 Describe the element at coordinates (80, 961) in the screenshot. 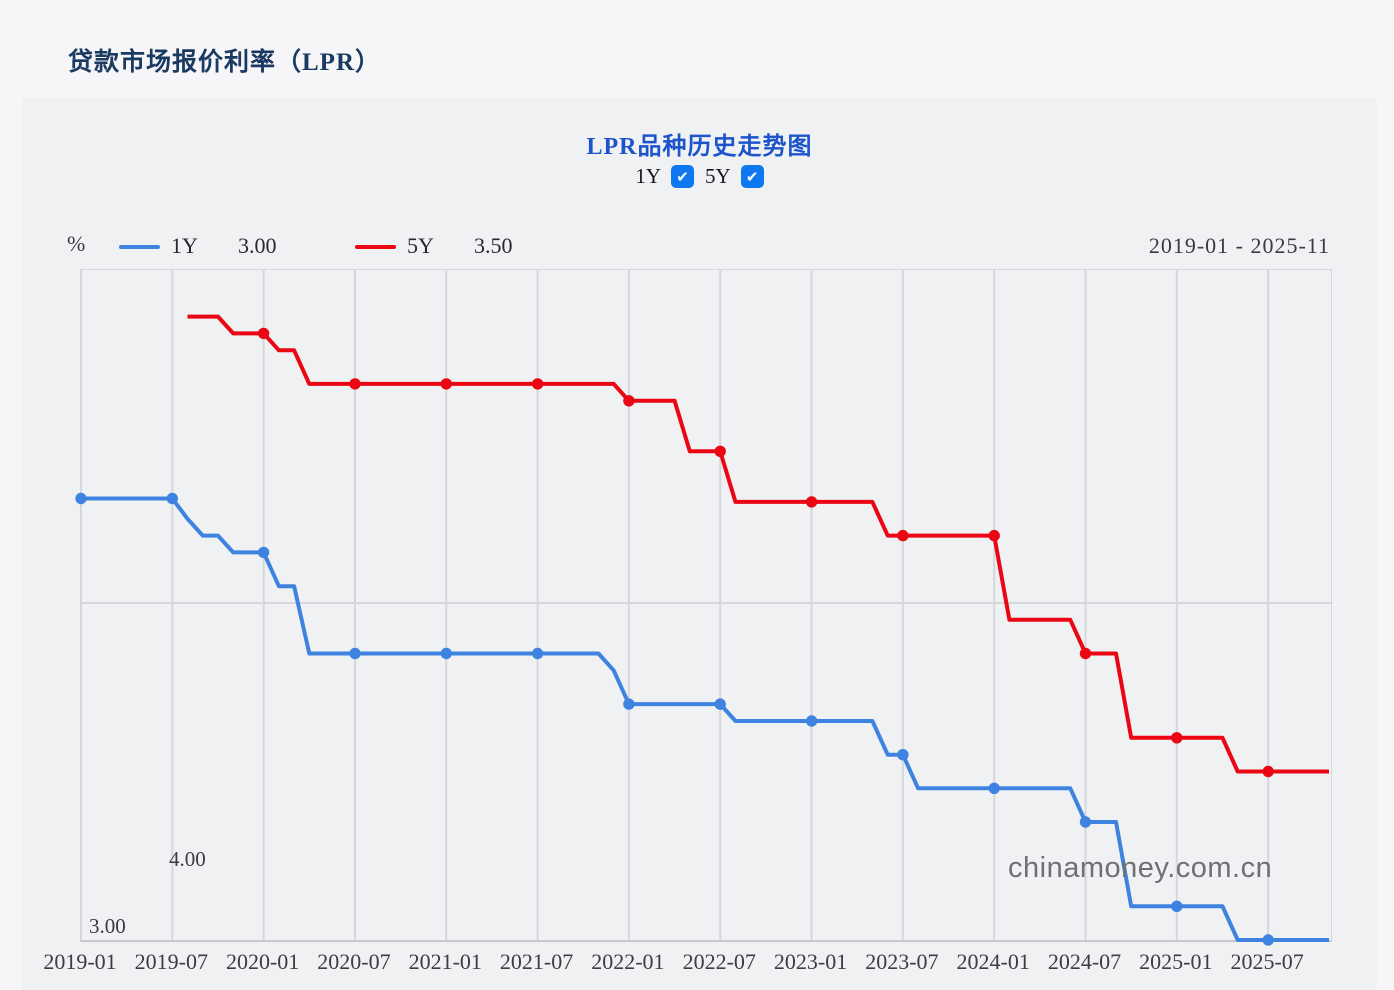

I see `x-tick-label-2019-01: 2019-01` at that location.